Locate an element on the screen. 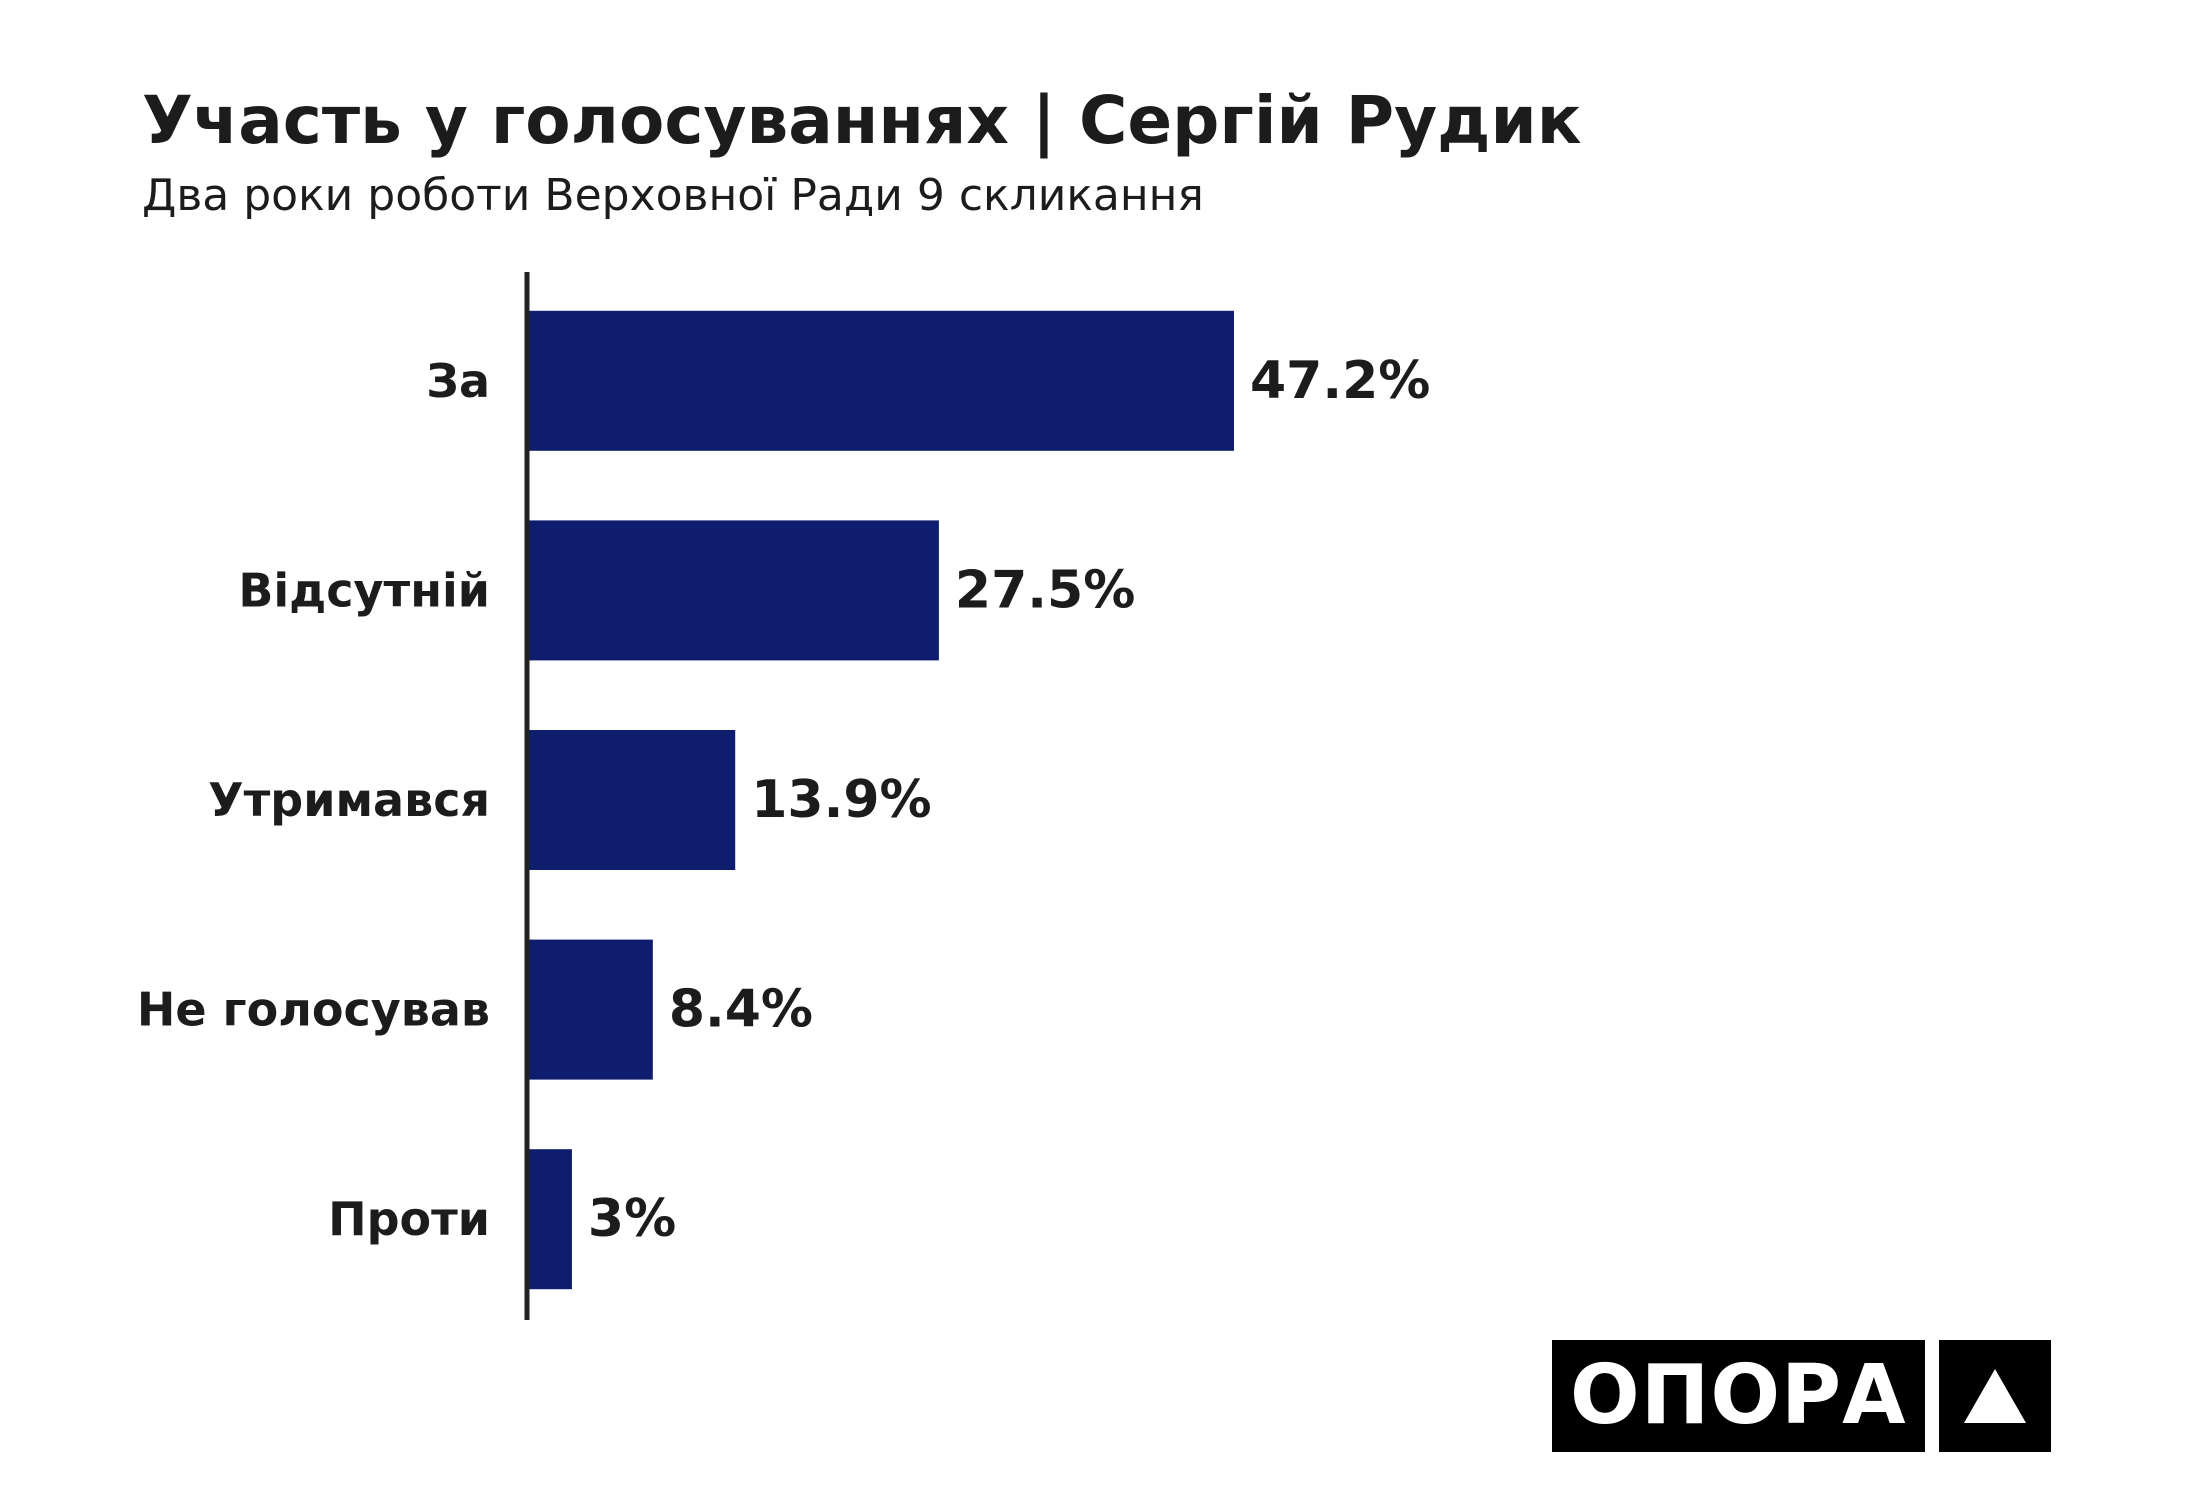  value-label-1: 27.5% is located at coordinates (1045, 590).